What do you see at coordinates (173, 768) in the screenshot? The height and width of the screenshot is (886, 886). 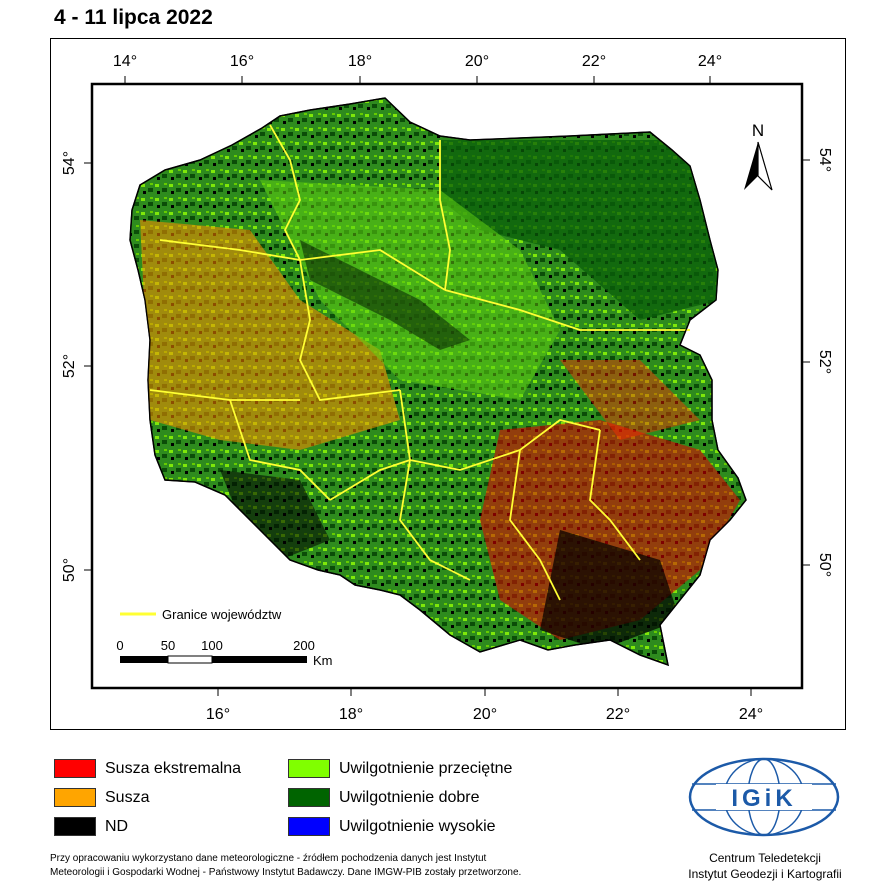 I see `legend-label: Susza ekstremalna` at bounding box center [173, 768].